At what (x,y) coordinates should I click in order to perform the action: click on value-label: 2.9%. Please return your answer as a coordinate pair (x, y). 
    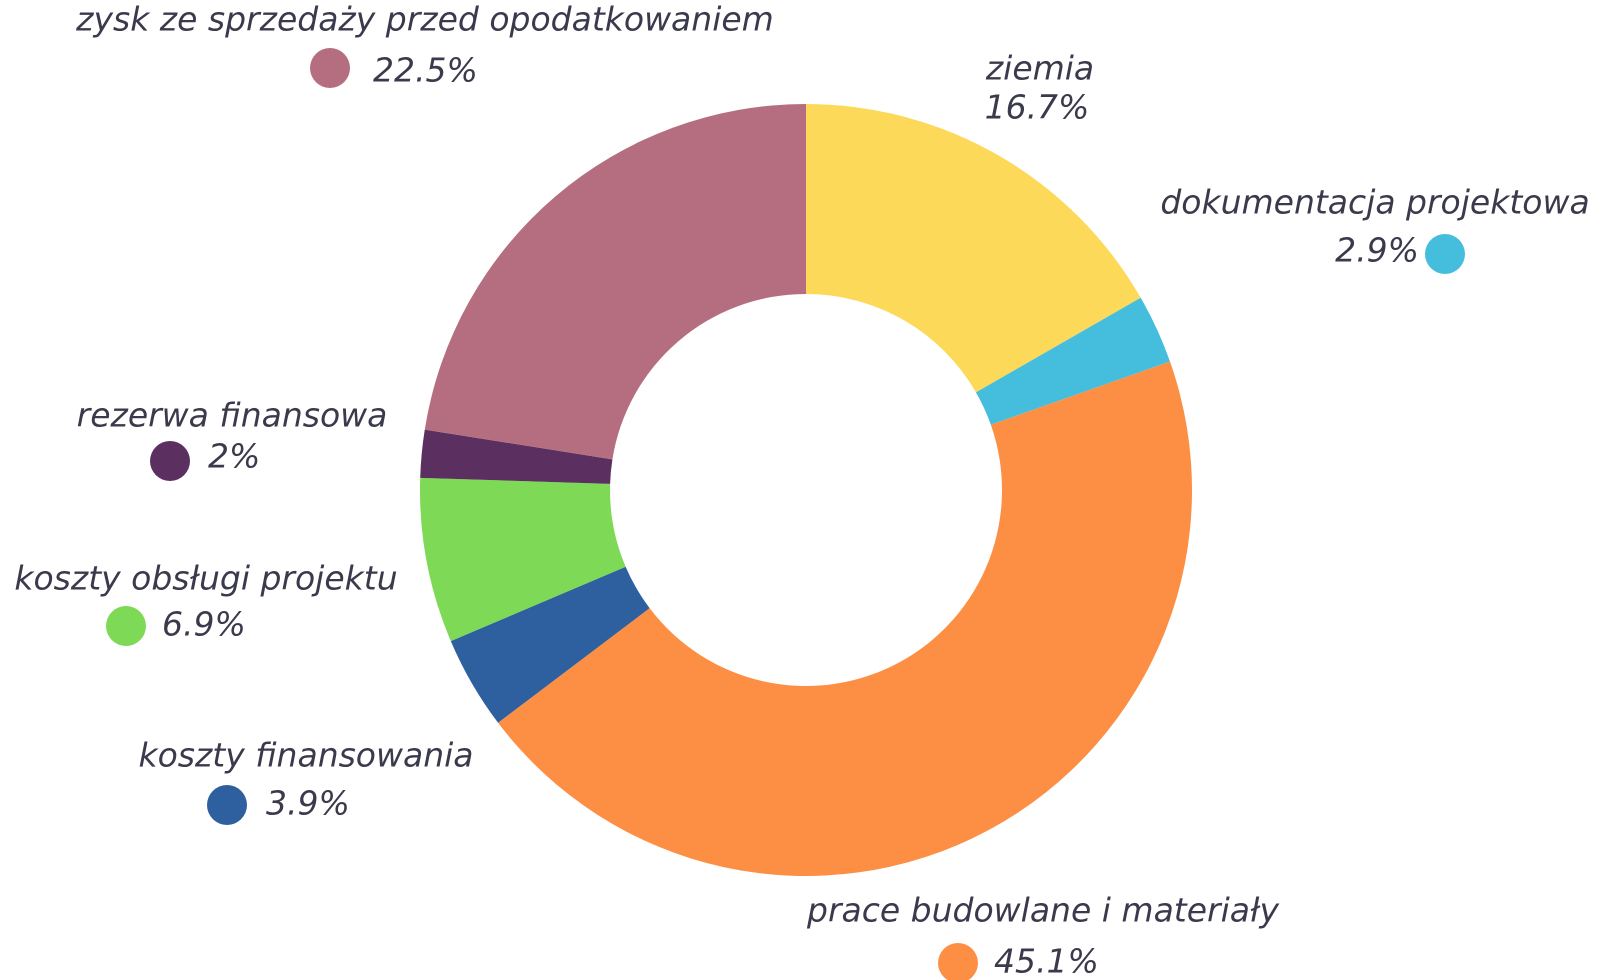
    Looking at the image, I should click on (1377, 250).